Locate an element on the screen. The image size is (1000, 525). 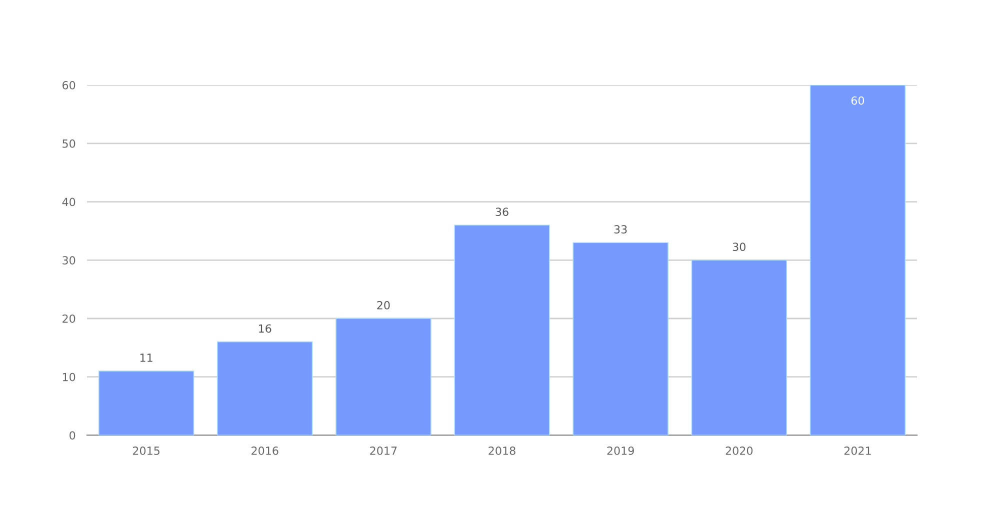
data-label: 30 is located at coordinates (739, 247).